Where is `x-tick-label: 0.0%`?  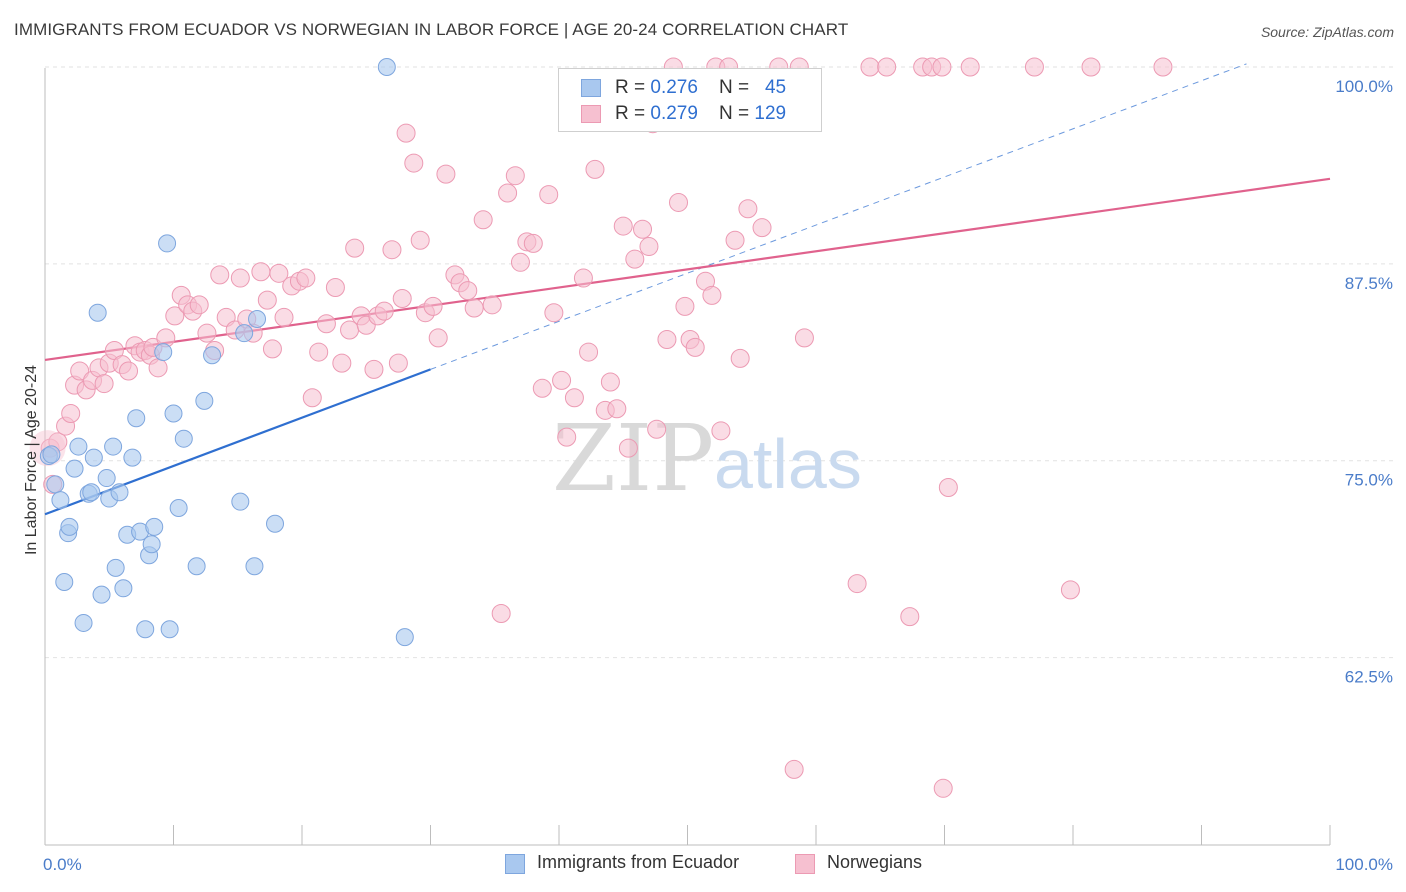 x-tick-label: 0.0% is located at coordinates (62, 864).